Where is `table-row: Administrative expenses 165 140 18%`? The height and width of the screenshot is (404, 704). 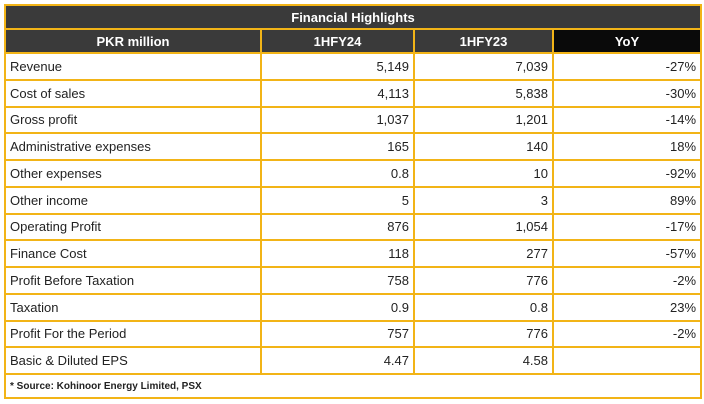 table-row: Administrative expenses 165 140 18% is located at coordinates (353, 146).